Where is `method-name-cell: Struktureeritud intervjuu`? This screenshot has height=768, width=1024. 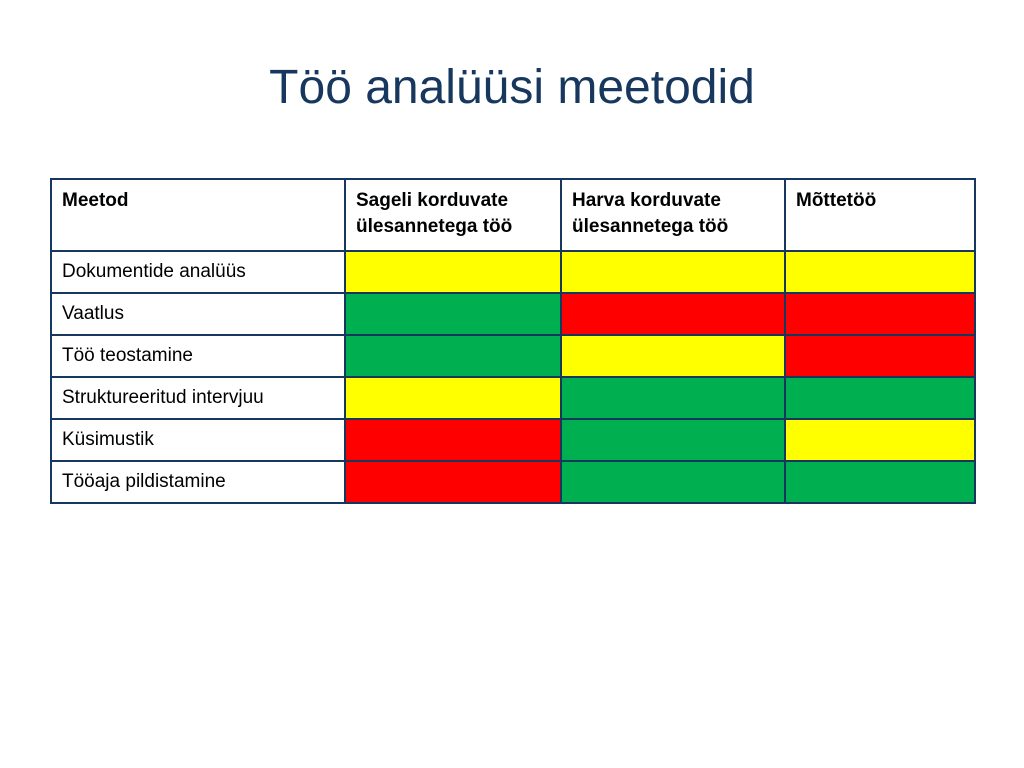
method-name-cell: Struktureeritud intervjuu is located at coordinates (198, 398).